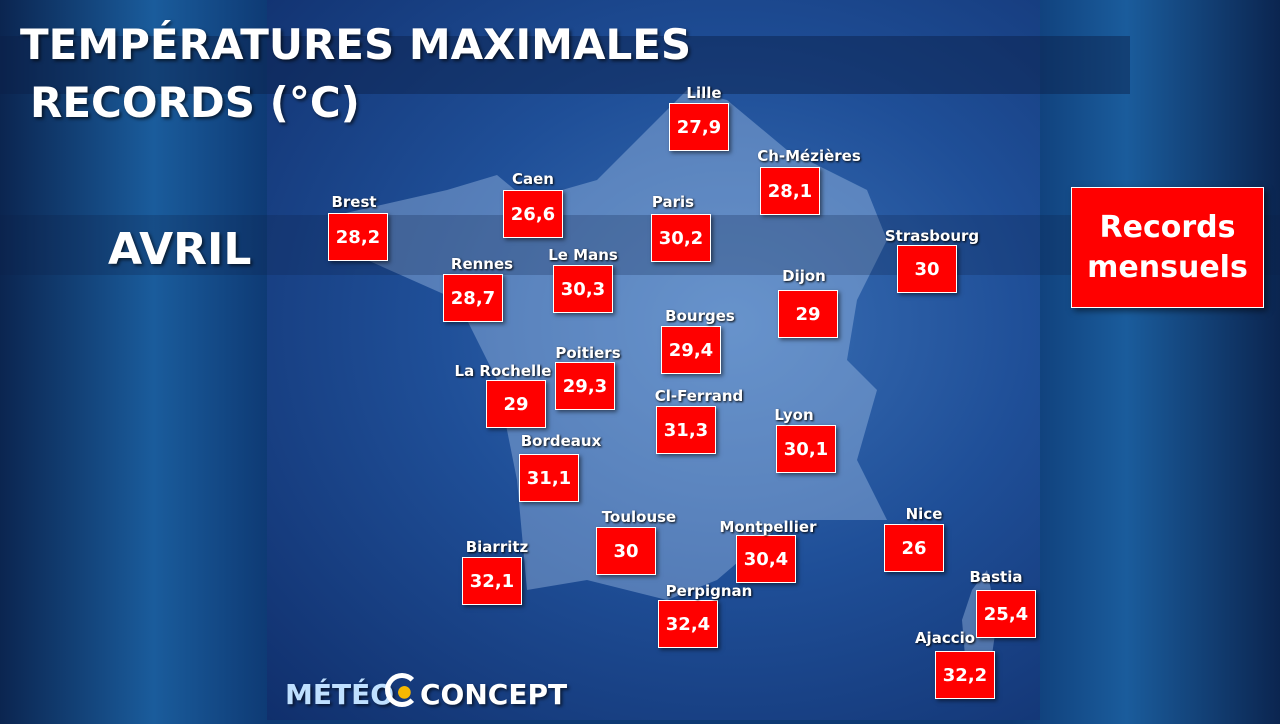 This screenshot has width=1280, height=724. I want to click on city-name: Strasbourg, so click(932, 236).